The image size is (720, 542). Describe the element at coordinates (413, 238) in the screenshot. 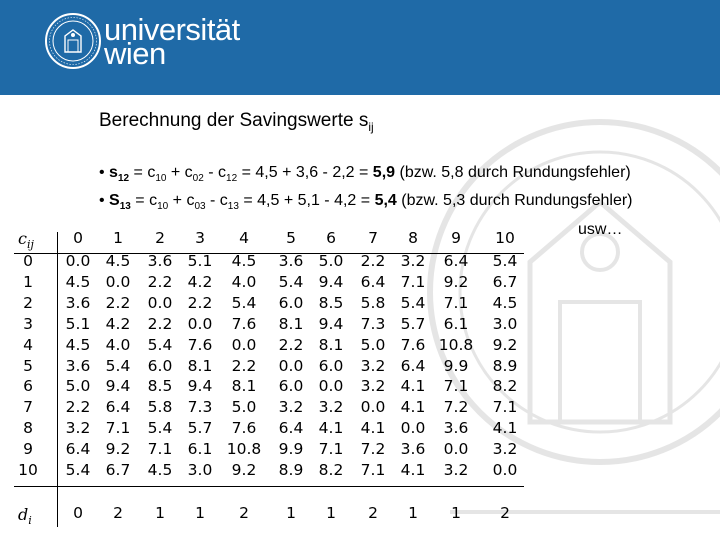

I see `column-header: 8` at that location.